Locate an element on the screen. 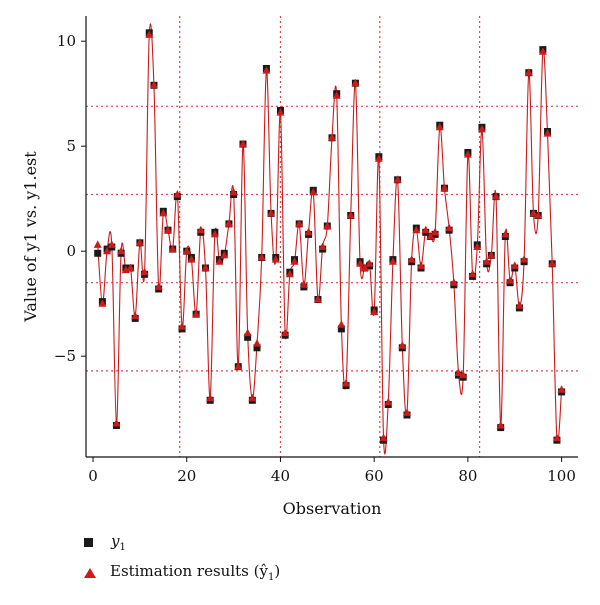  y-axis-title: Value of y1 vs. y1.est is located at coordinates (30, 237).